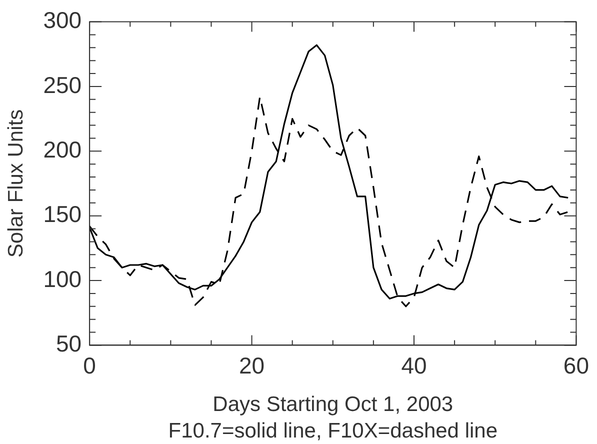 The height and width of the screenshot is (444, 597). What do you see at coordinates (62, 85) in the screenshot?
I see `y-tick-label: 250` at bounding box center [62, 85].